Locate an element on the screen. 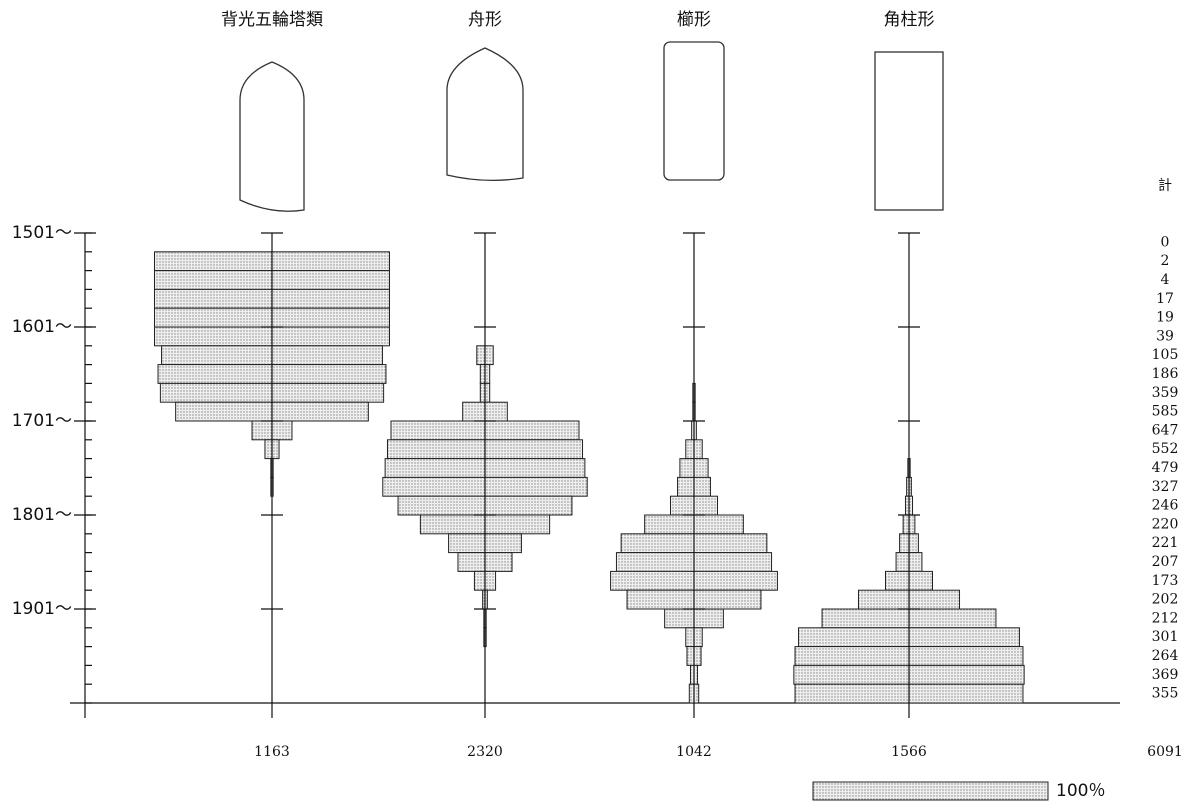 The width and height of the screenshot is (1187, 803). y-tick-label: 1701～ is located at coordinates (42, 421).